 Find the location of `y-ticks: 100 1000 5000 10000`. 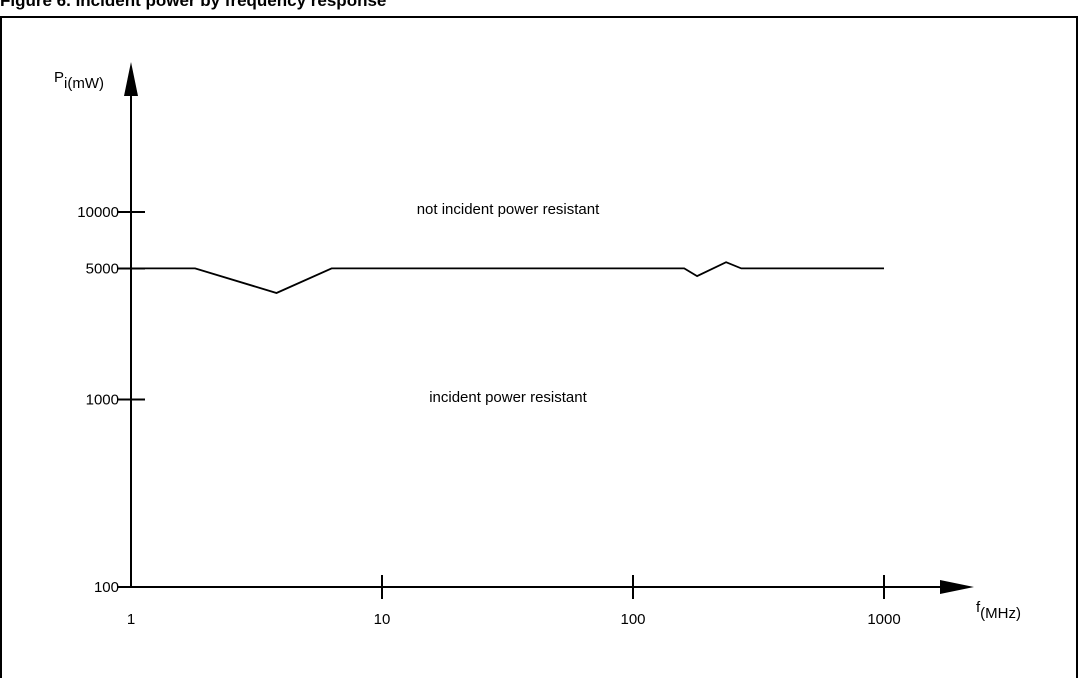

y-ticks: 100 1000 5000 10000 is located at coordinates (111, 400).